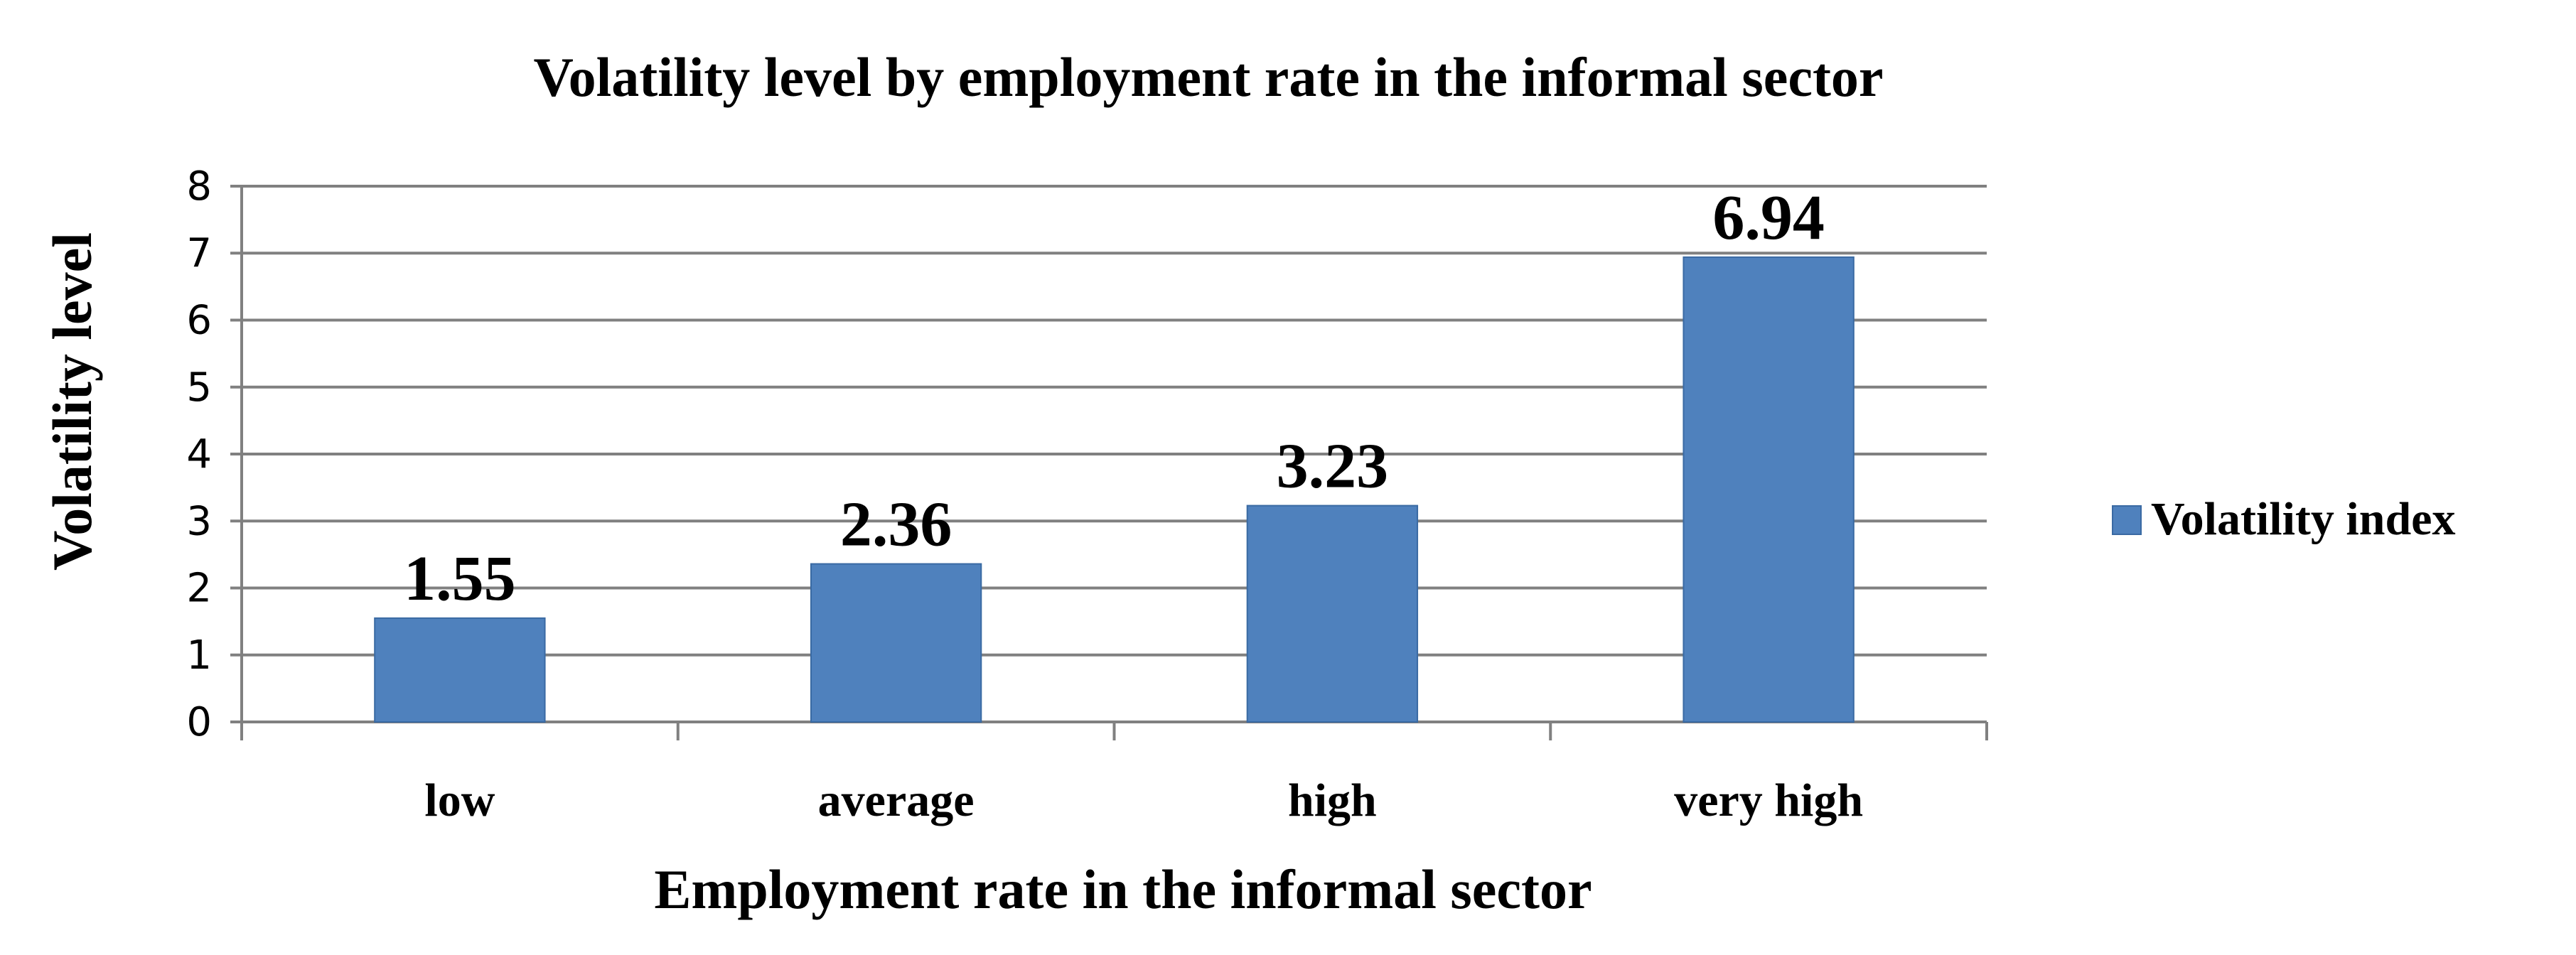 This screenshot has width=2576, height=955. What do you see at coordinates (1768, 218) in the screenshot?
I see `data-label: 6.94` at bounding box center [1768, 218].